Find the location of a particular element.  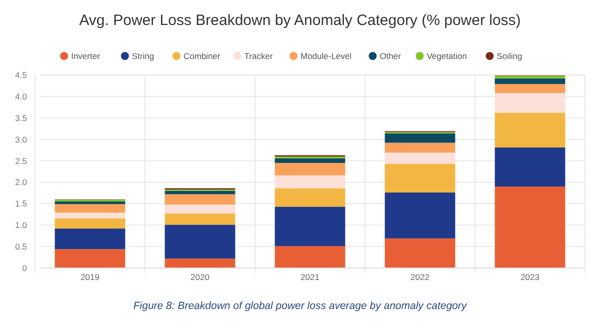

x-tick-label: 2019 is located at coordinates (90, 277).